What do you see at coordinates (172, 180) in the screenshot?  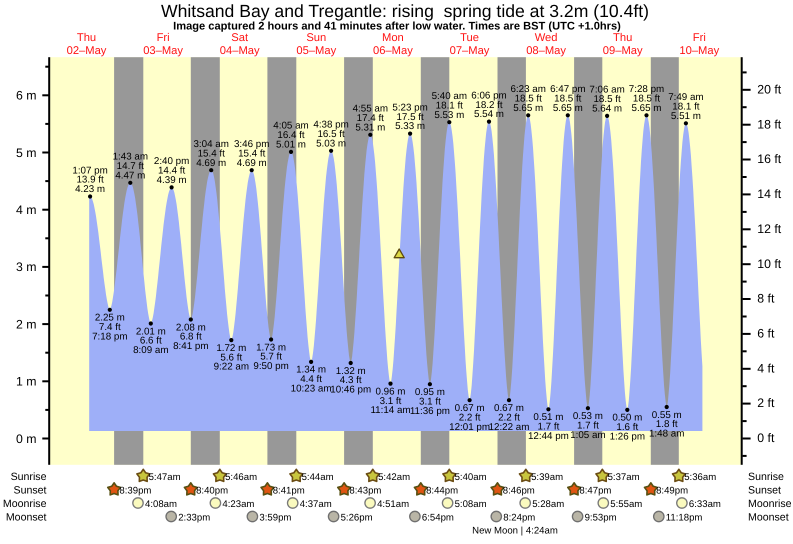 I see `svg-text: 4.39 m` at bounding box center [172, 180].